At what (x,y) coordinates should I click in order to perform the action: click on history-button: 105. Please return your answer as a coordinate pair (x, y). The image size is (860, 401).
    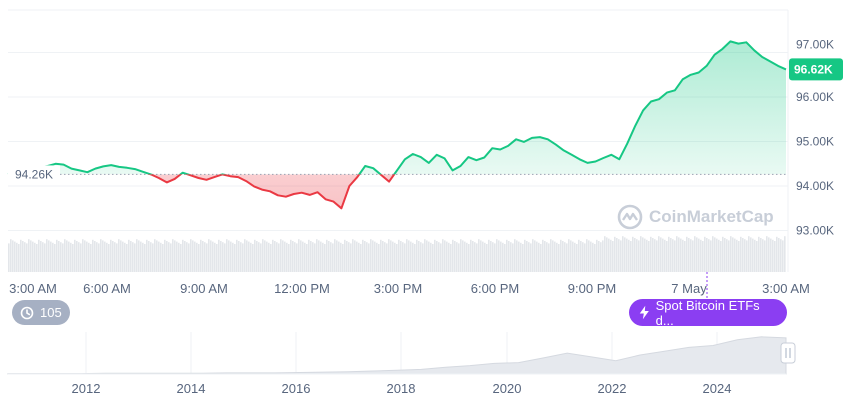
    Looking at the image, I should click on (41, 312).